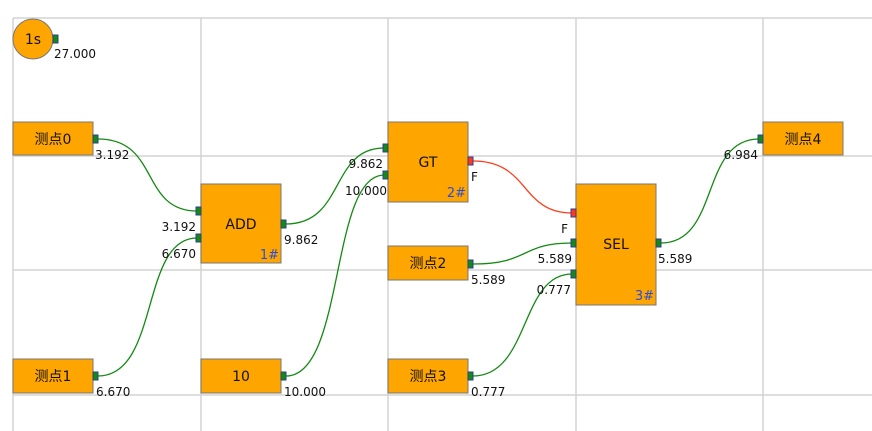 The width and height of the screenshot is (872, 431). Describe the element at coordinates (573, 274) in the screenshot. I see `port-sel-in3` at that location.